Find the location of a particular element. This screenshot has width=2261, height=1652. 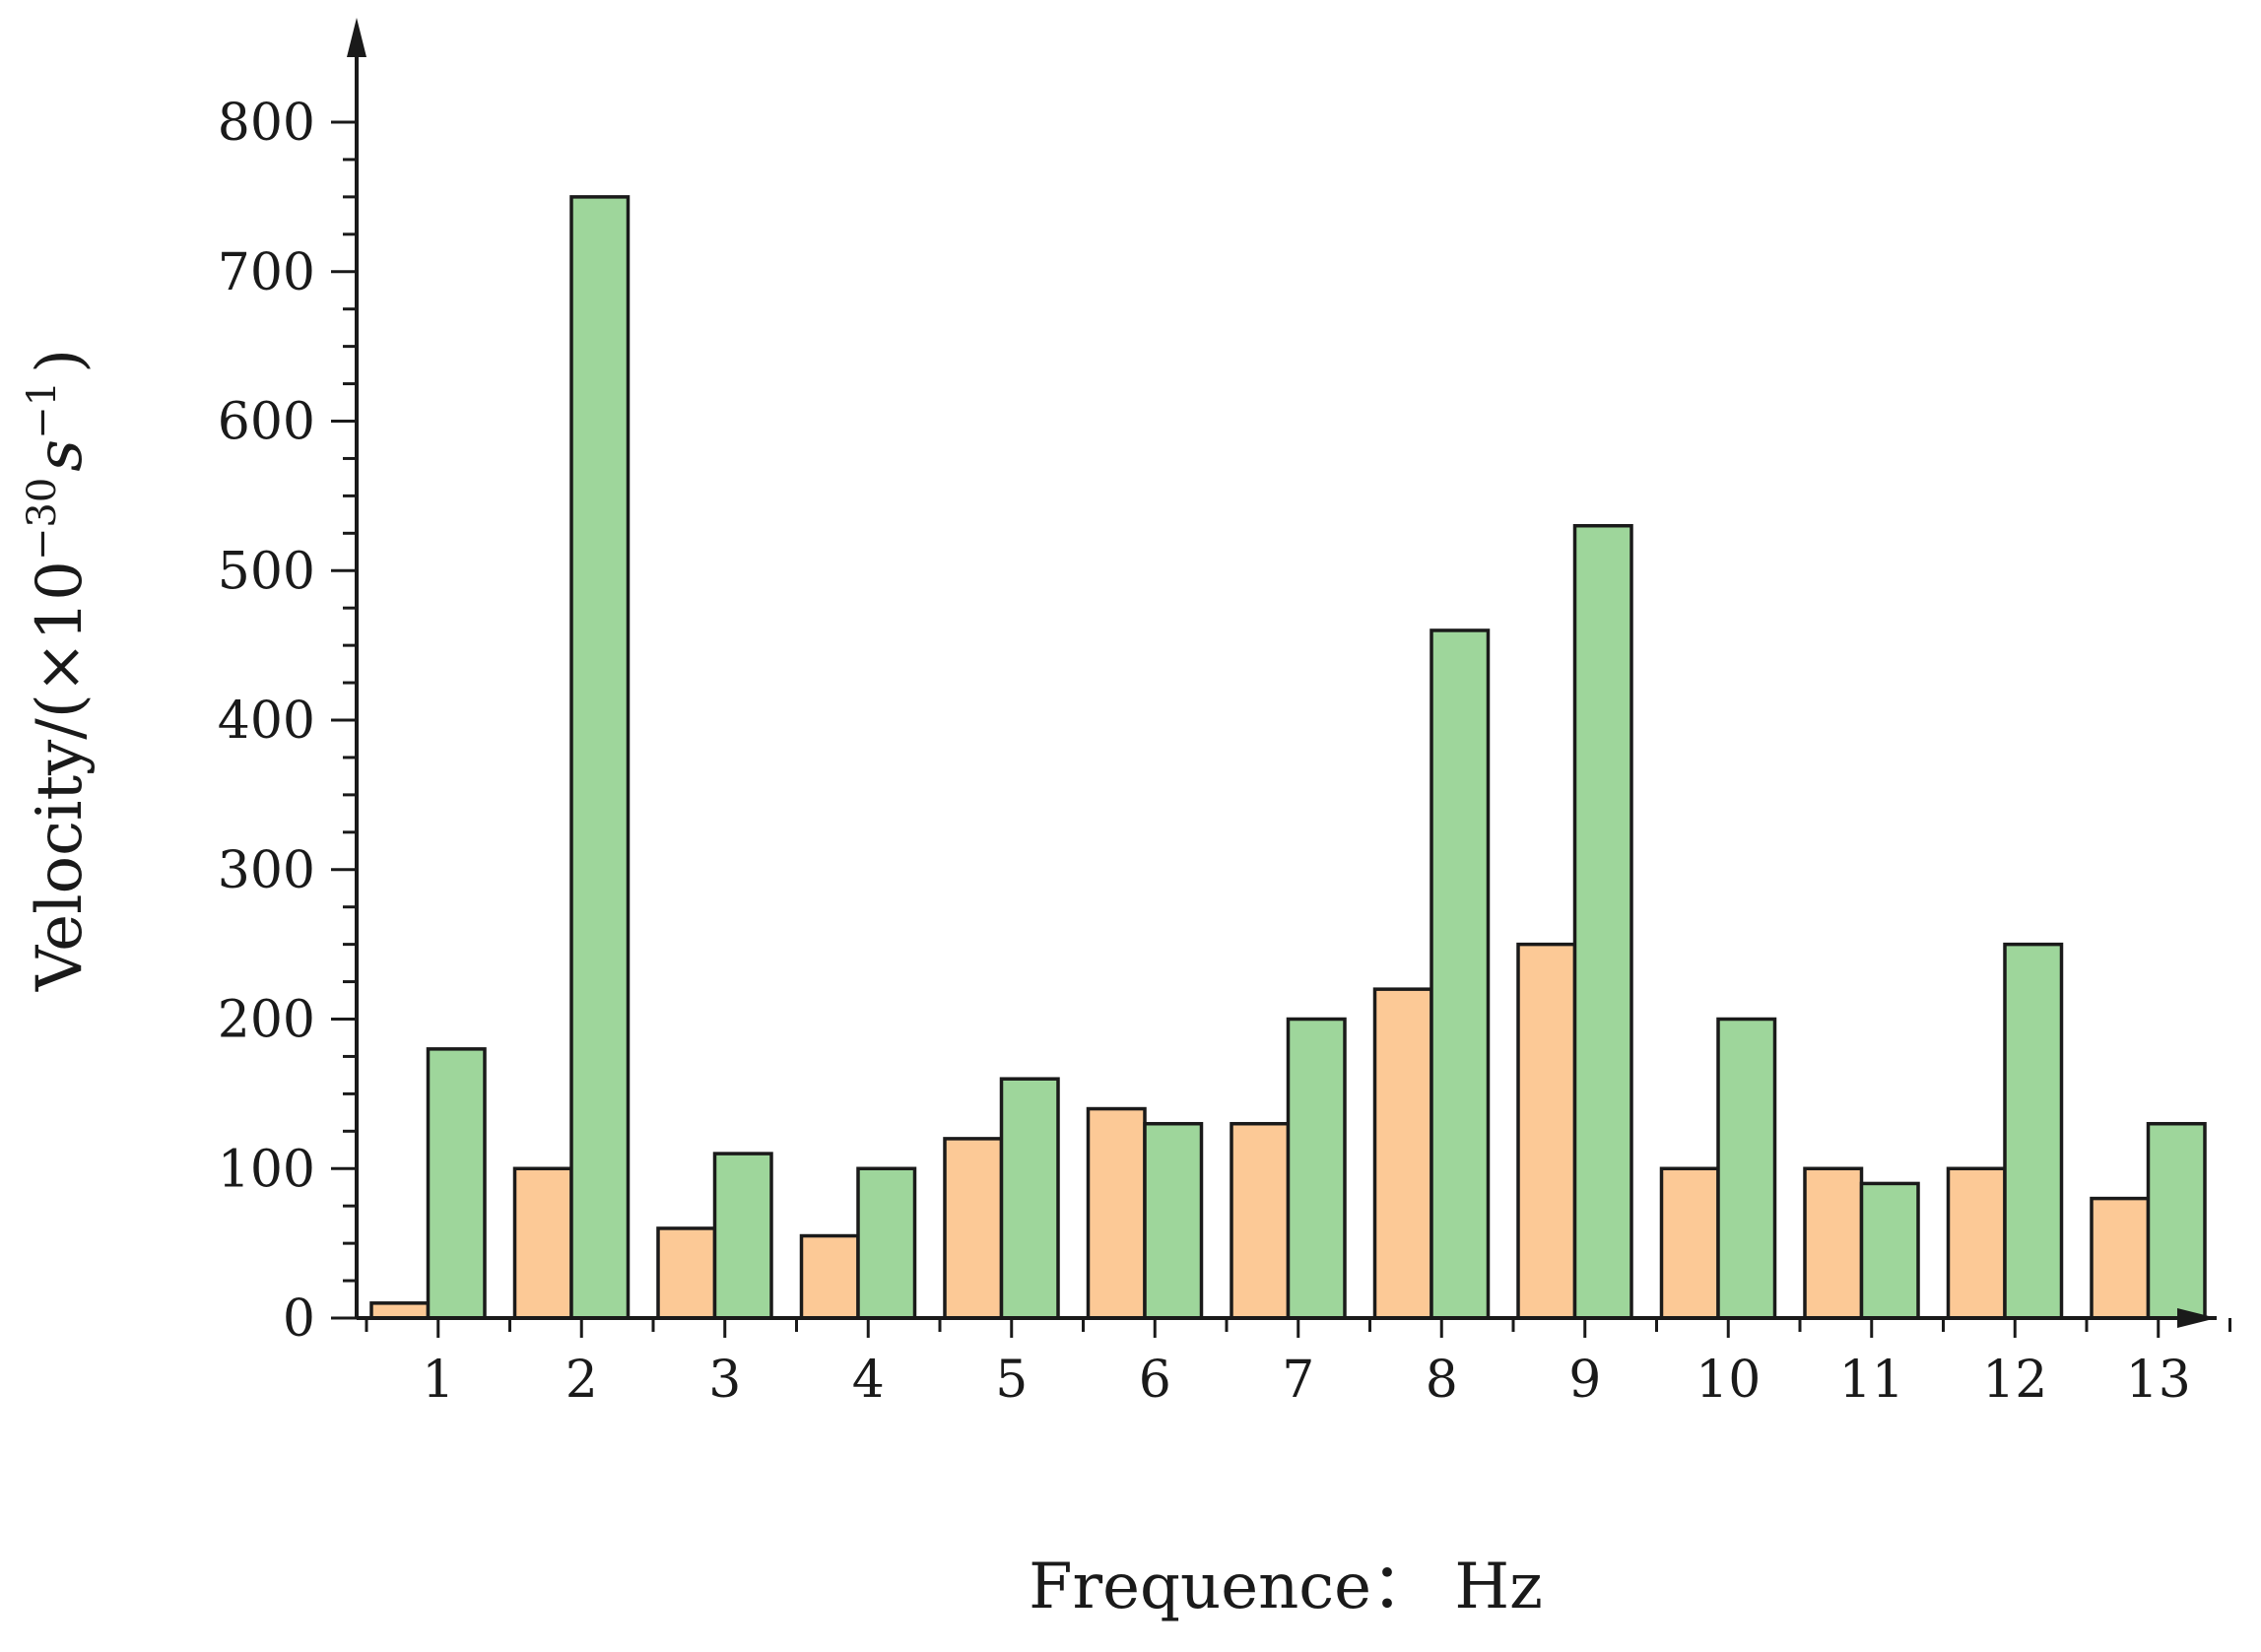

x-tick-label-10: 10 is located at coordinates (1728, 1380).